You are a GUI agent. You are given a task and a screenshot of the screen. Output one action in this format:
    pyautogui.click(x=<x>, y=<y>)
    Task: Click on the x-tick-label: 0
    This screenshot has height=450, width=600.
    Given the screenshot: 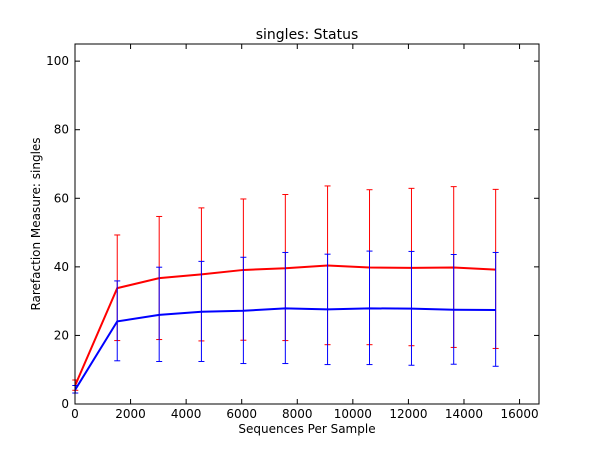 What is the action you would take?
    pyautogui.click(x=75, y=414)
    